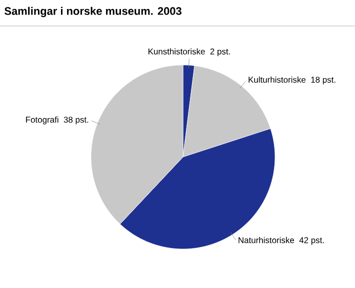 The height and width of the screenshot is (288, 355). I want to click on chart-title: Samlingar i norske museum. 2003, so click(93, 12).